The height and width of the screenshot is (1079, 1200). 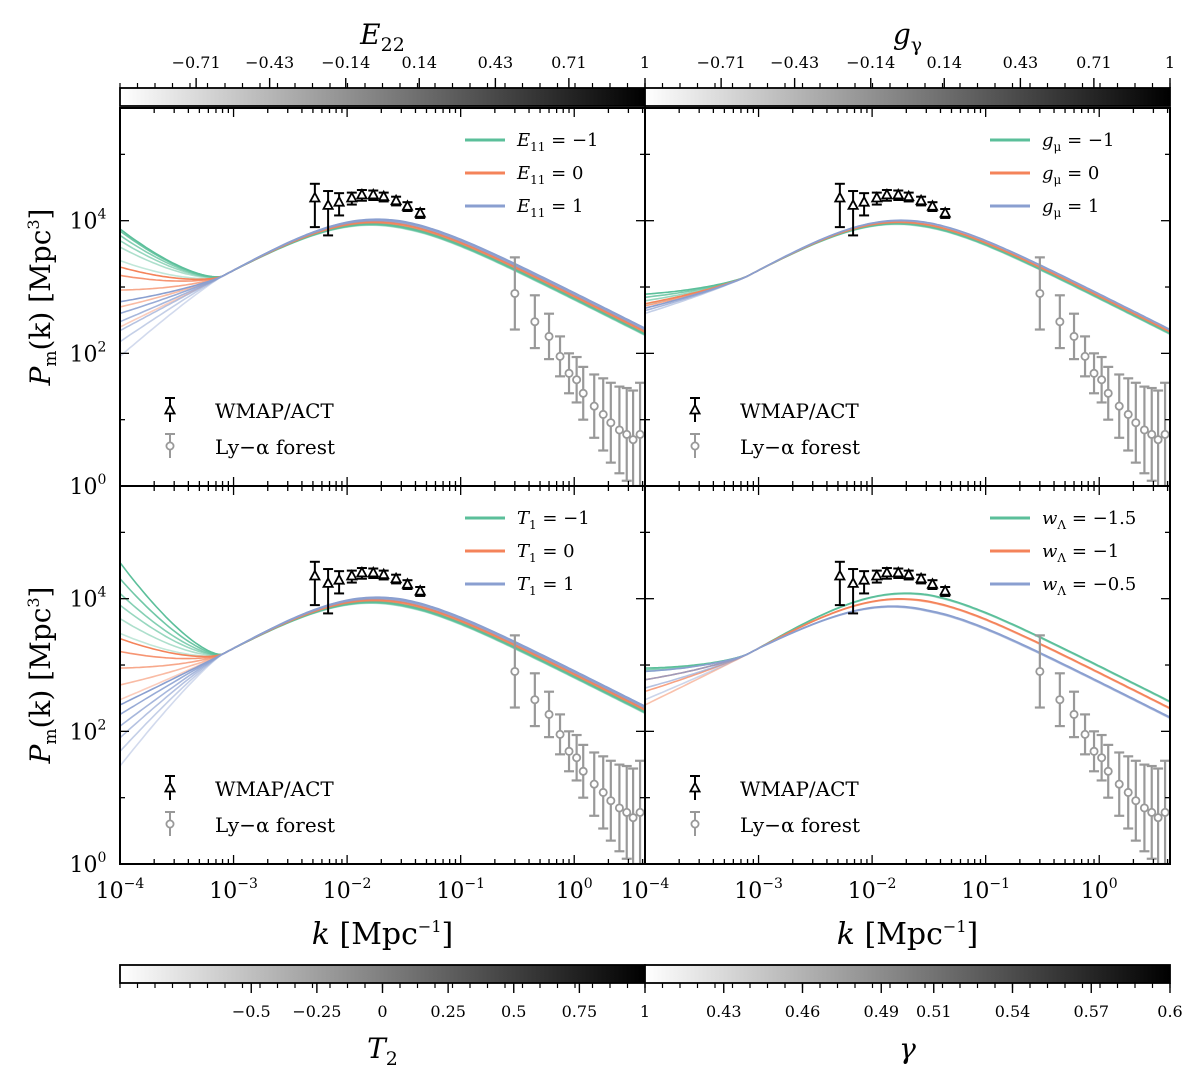 What do you see at coordinates (88, 864) in the screenshot?
I see `y-tick-label: 10⁰` at bounding box center [88, 864].